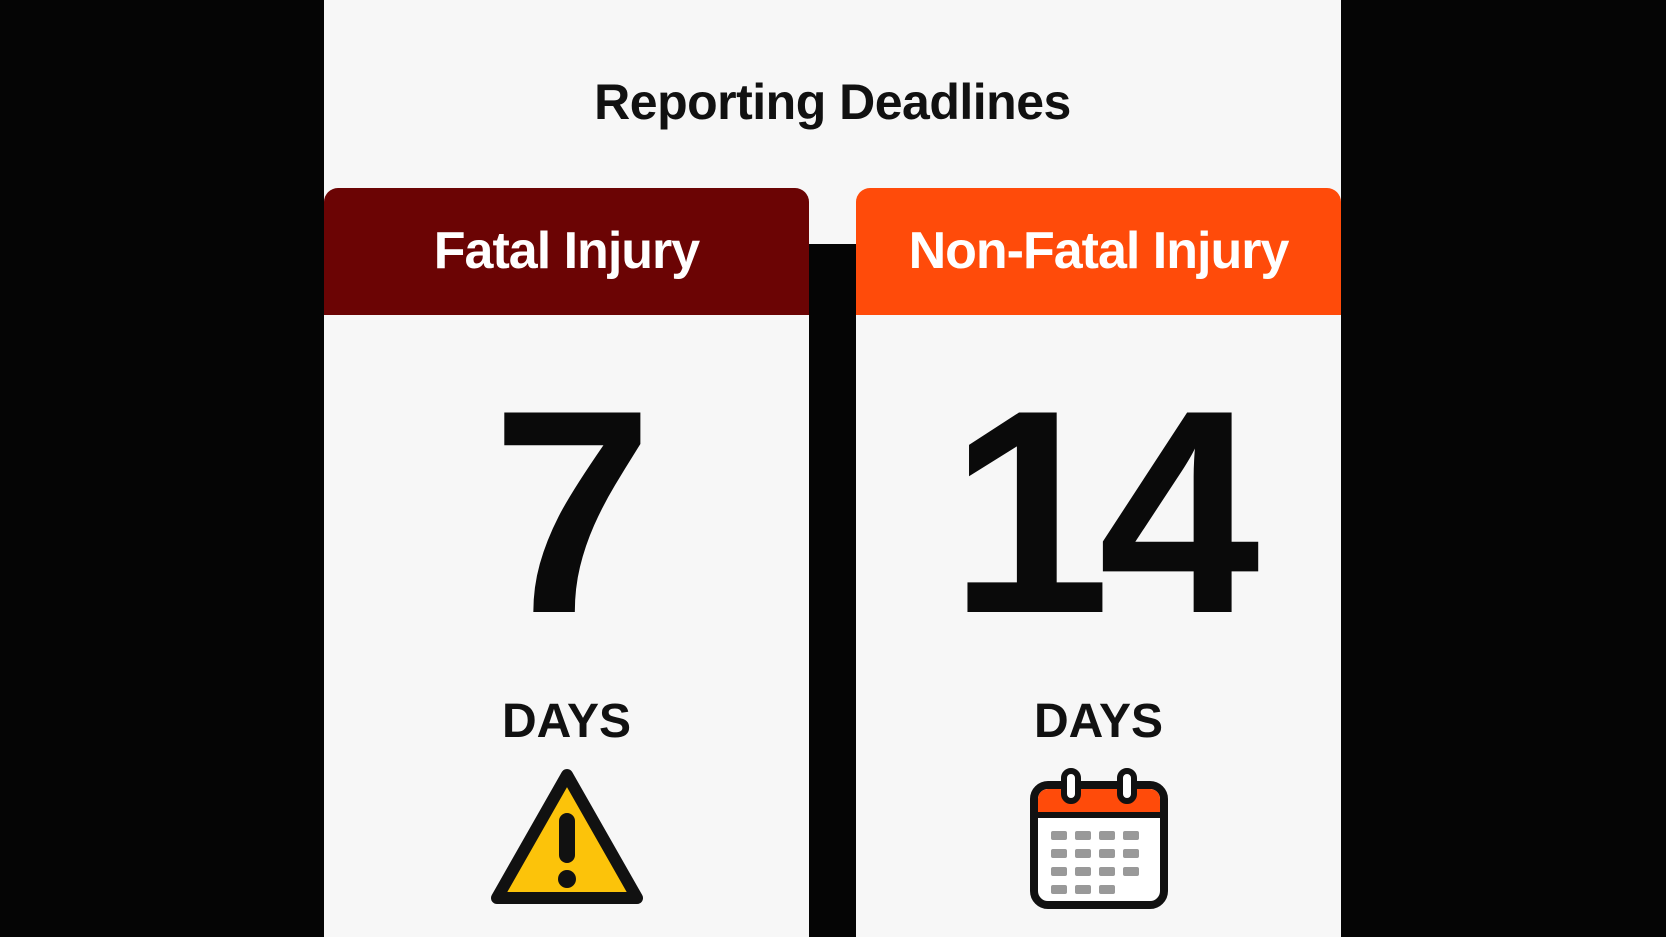  I want to click on page-title: Reporting Deadlines, so click(832, 102).